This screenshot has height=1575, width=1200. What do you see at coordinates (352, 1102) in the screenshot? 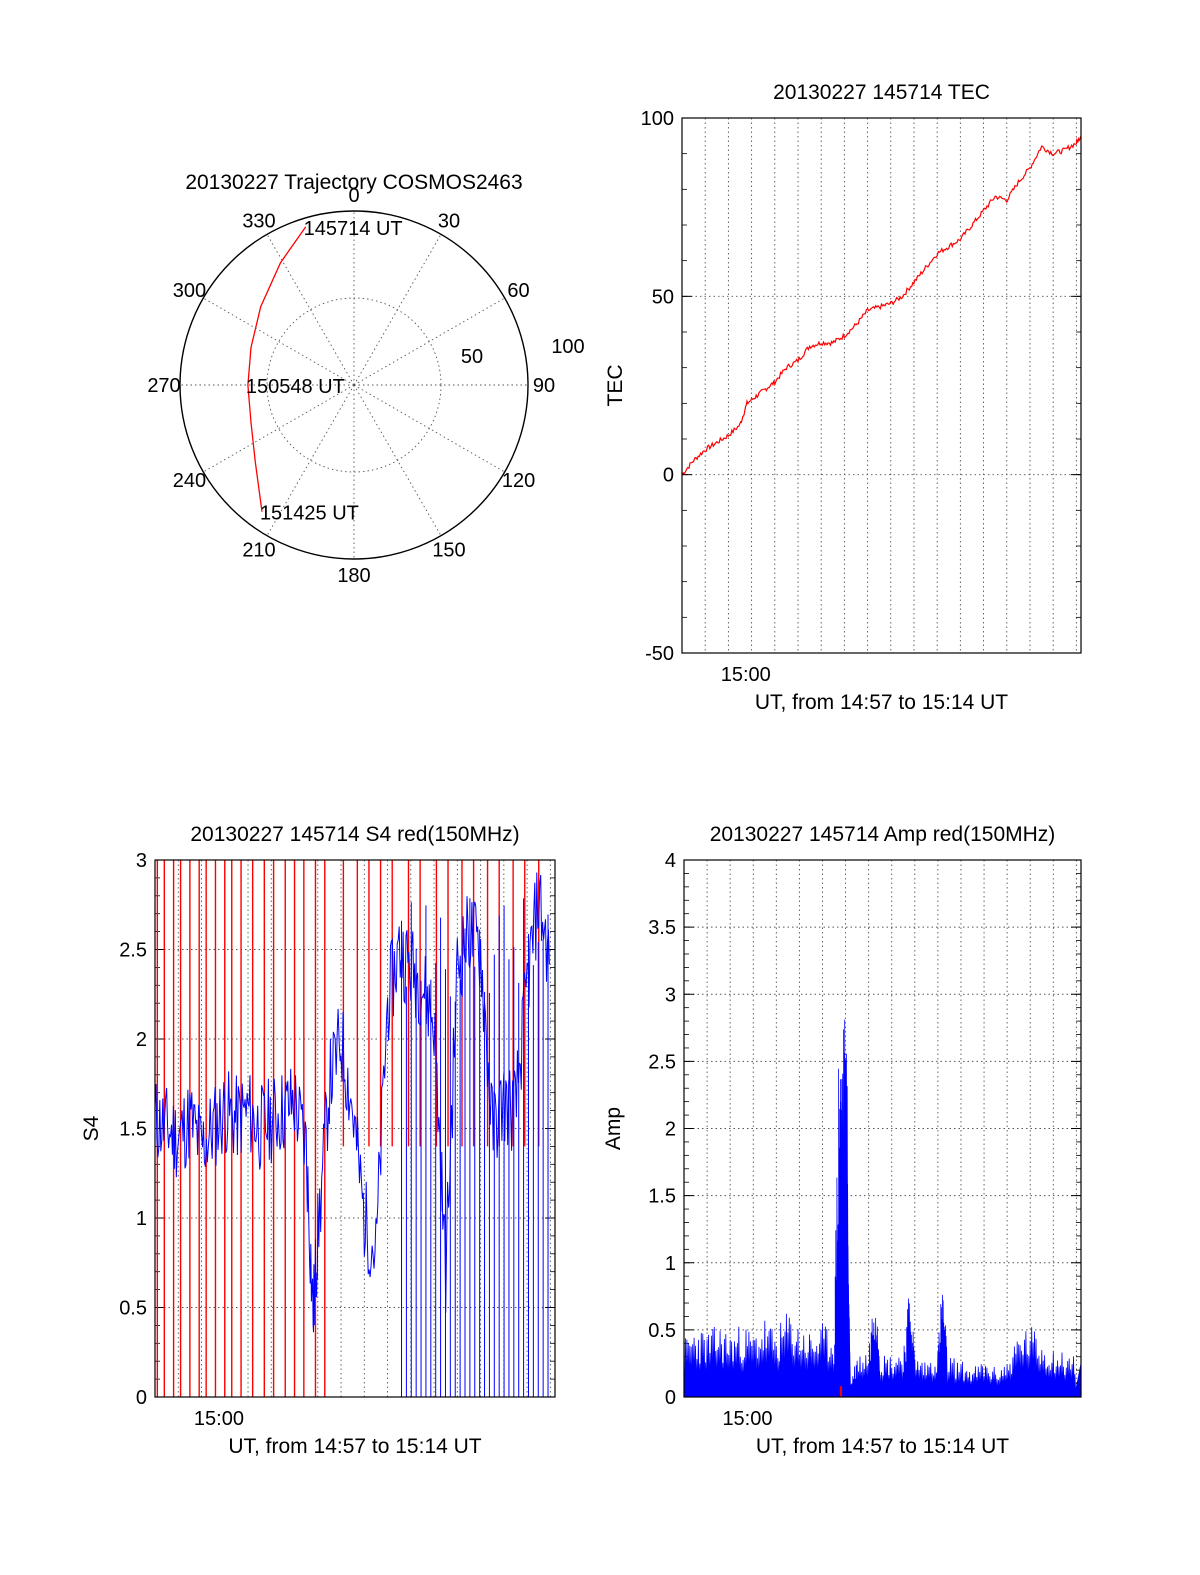
I see `s4-blue-line` at bounding box center [352, 1102].